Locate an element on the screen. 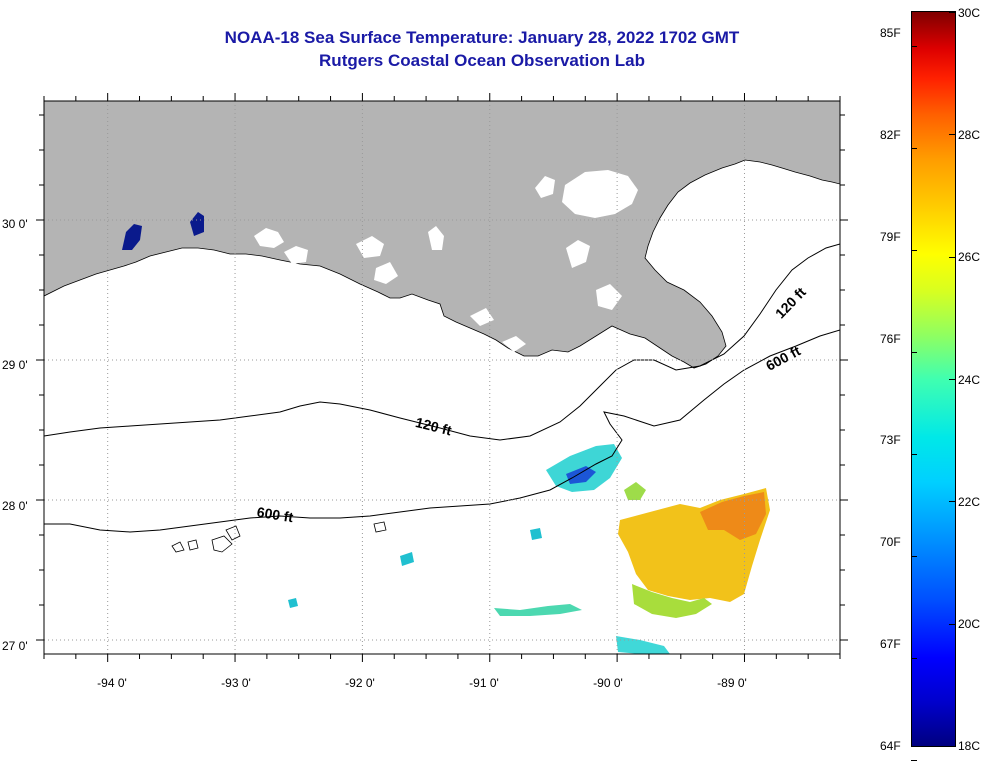 This screenshot has height=761, width=992. colorbar-label-82f: 82F is located at coordinates (890, 135).